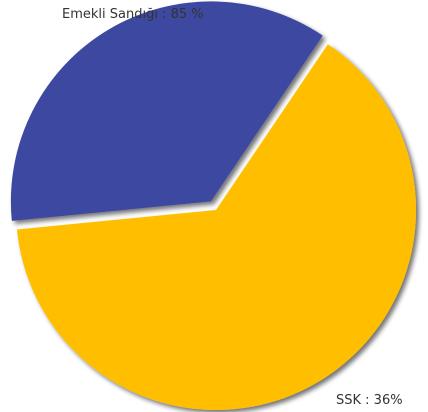 This screenshot has width=428, height=412. I want to click on slice-label-ssk: SSK : 36%, so click(369, 400).